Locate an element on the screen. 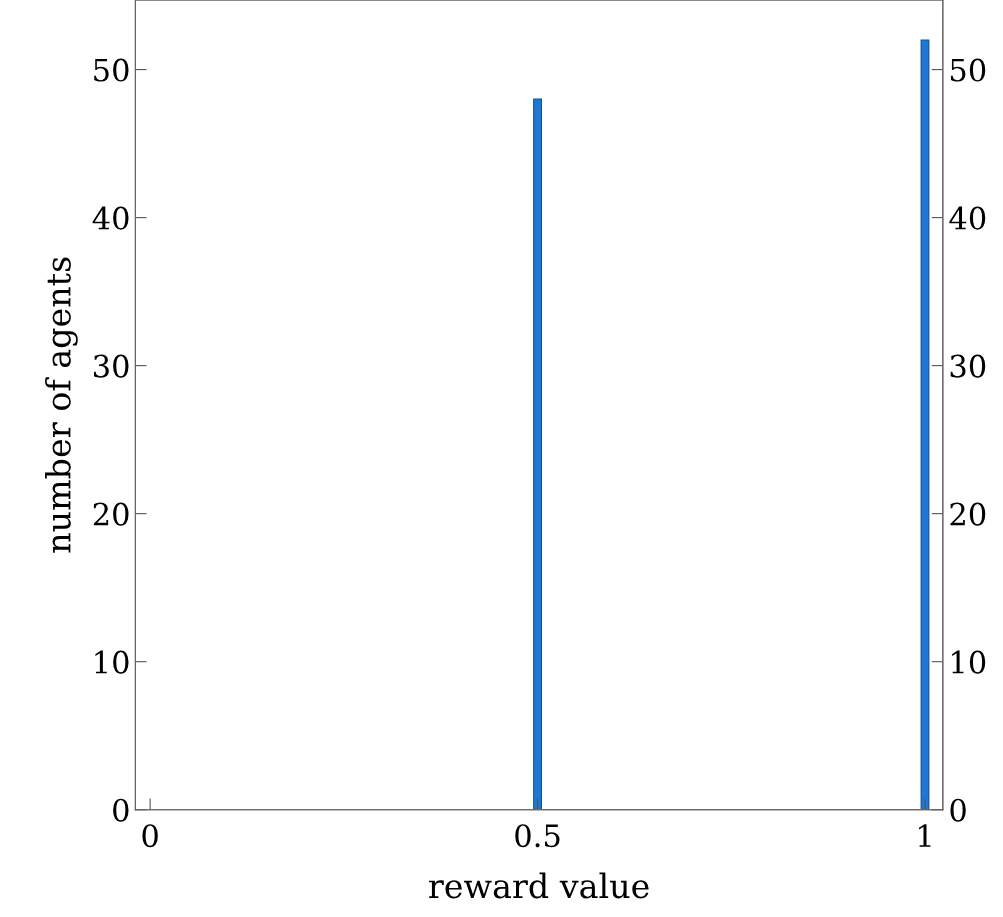 The image size is (1003, 917). y2-tick-label: 40 is located at coordinates (967, 218).